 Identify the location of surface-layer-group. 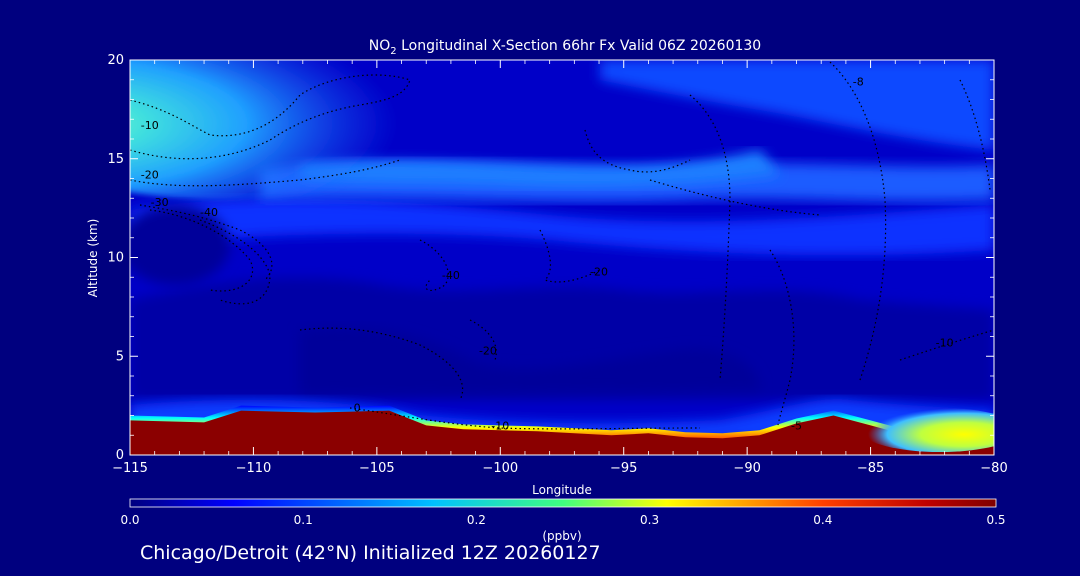
(562, 430).